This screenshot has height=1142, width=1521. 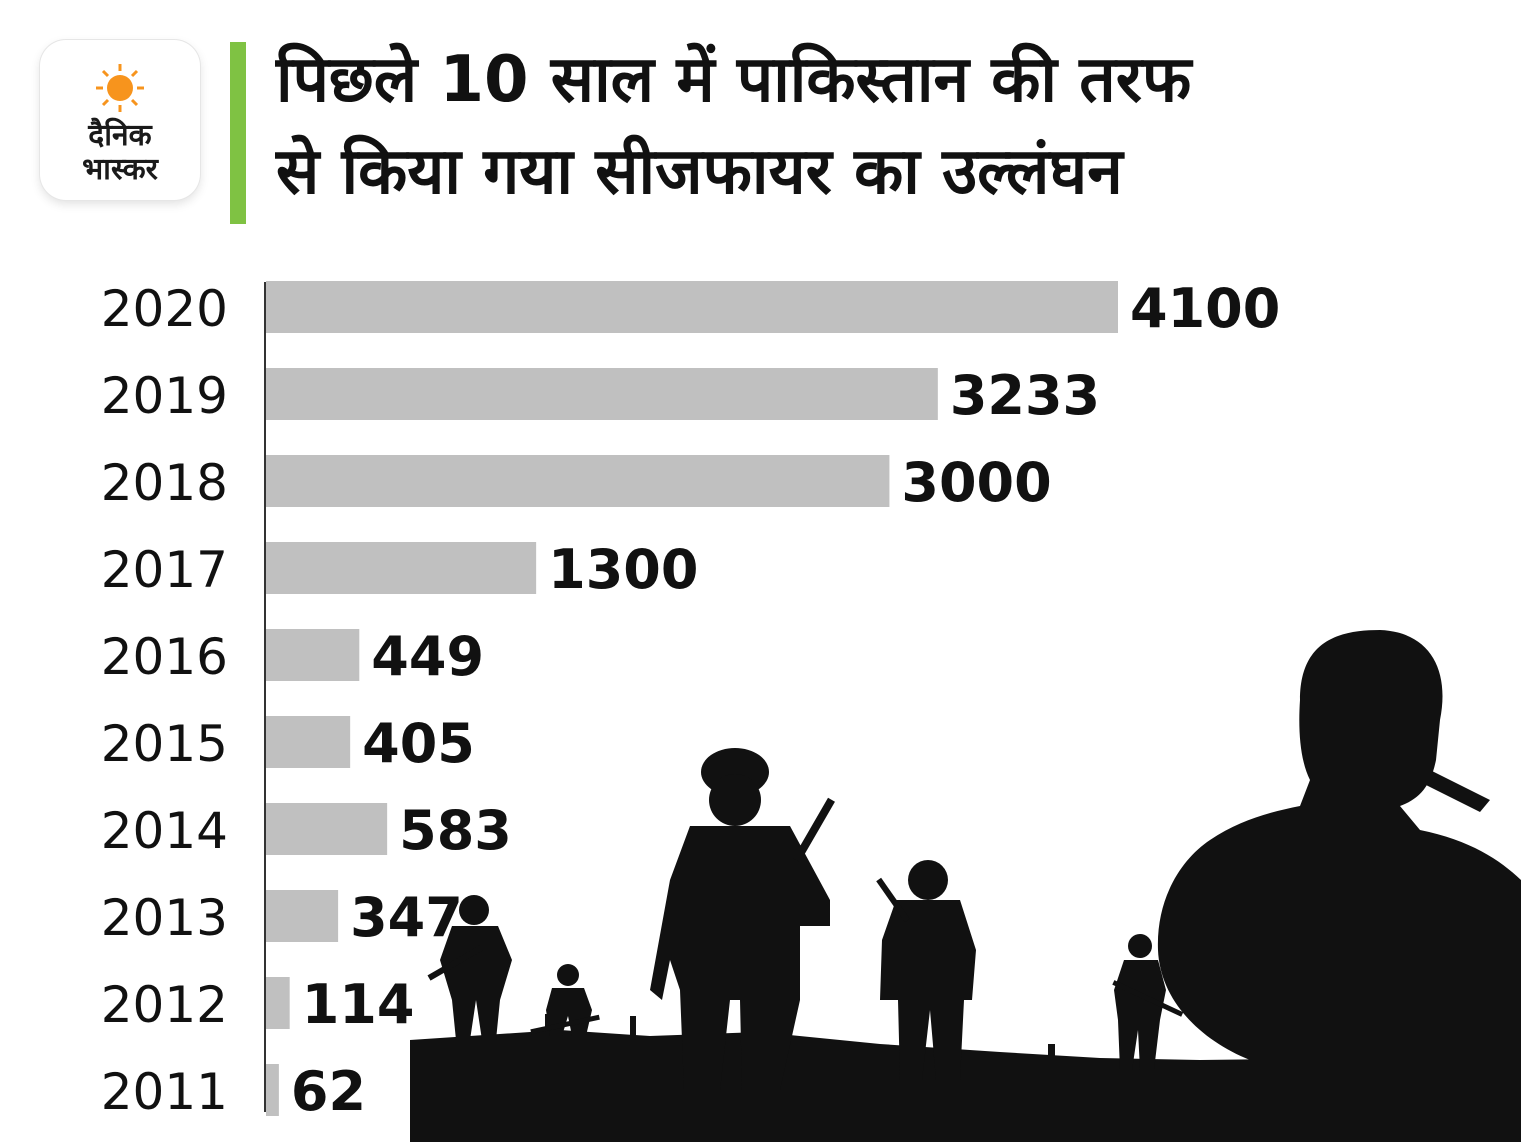 I want to click on data-label-2018: 3000, so click(x=976, y=482).